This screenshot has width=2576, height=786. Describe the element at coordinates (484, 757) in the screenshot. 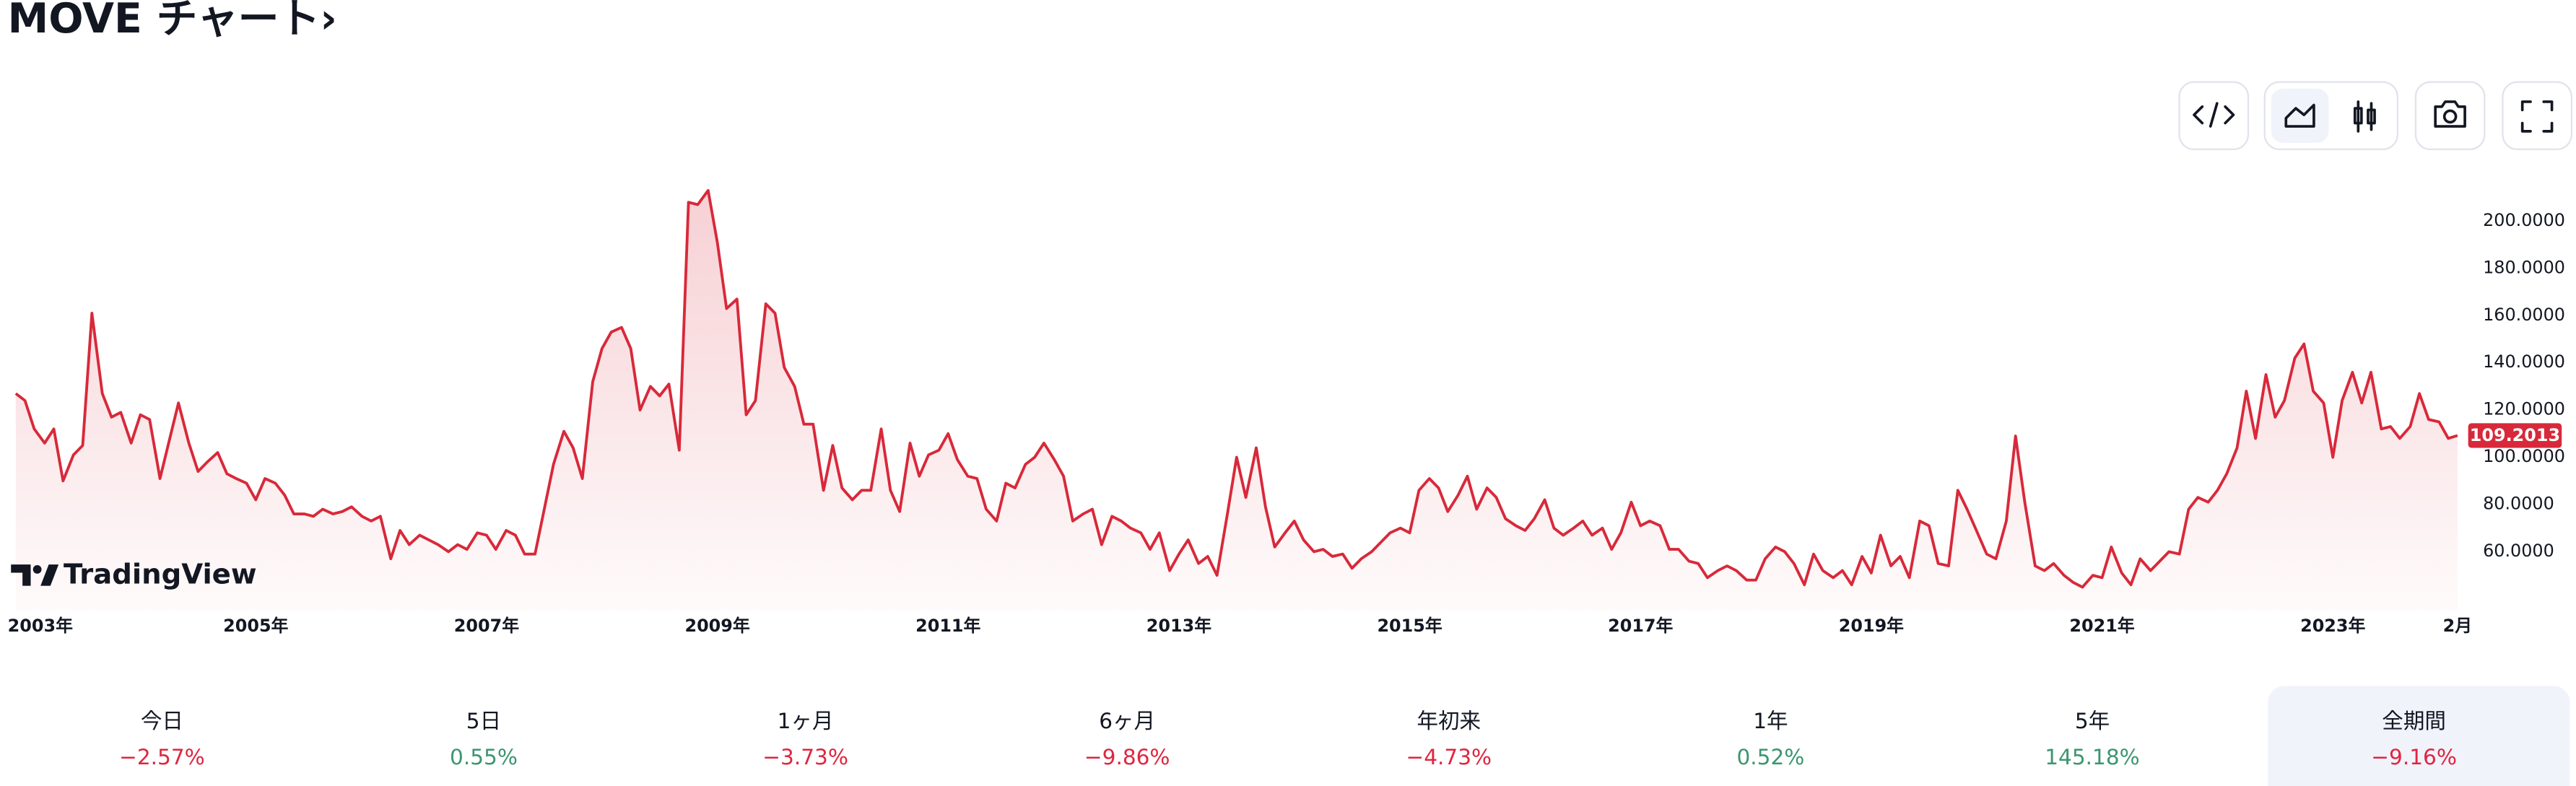

I see `period-change: 0.55%` at that location.